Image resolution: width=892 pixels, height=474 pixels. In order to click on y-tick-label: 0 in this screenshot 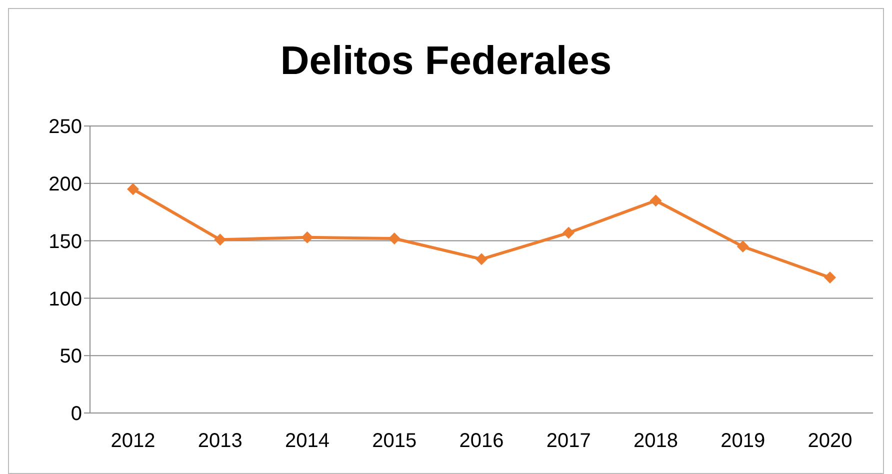, I will do `click(76, 414)`.